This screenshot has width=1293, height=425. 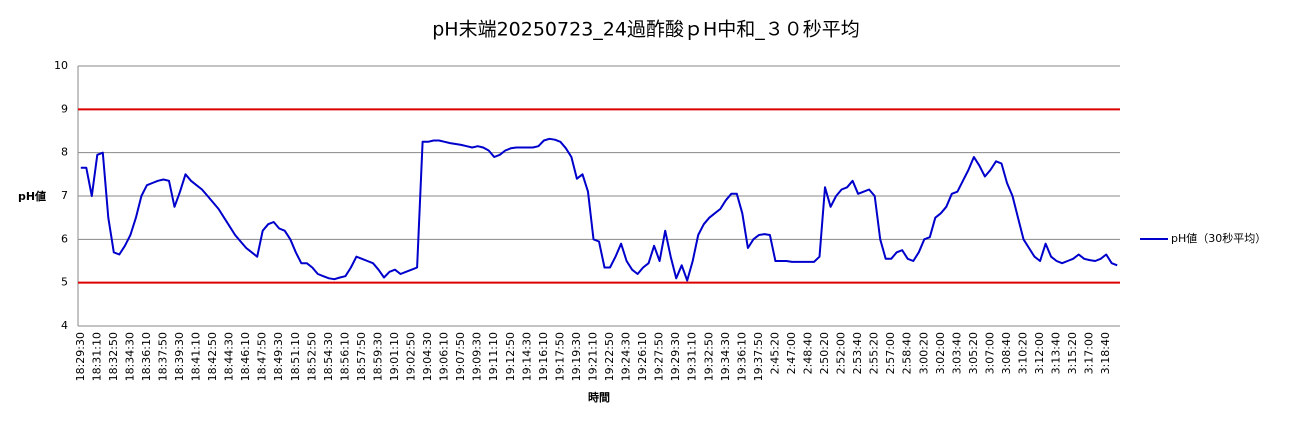 I want to click on x-tick-label: 3:12:00, so click(x=1039, y=353).